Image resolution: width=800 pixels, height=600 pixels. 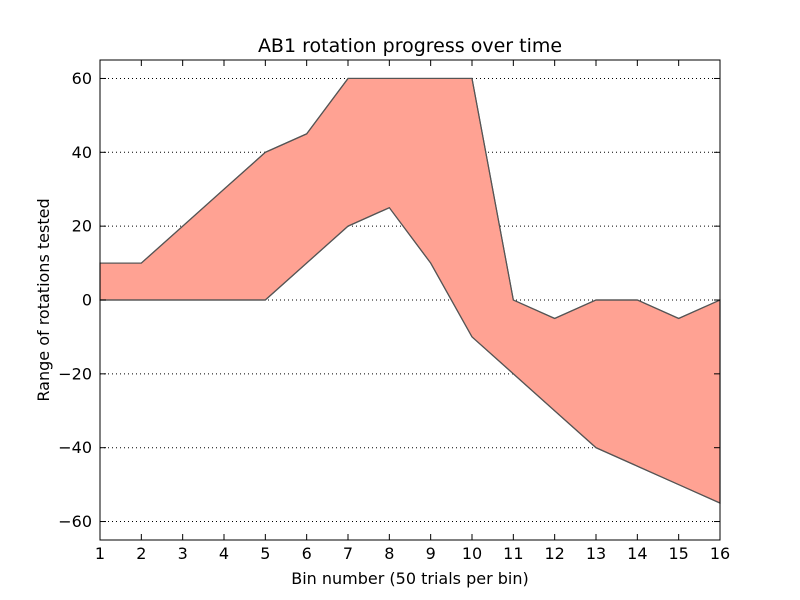 What do you see at coordinates (678, 553) in the screenshot?
I see `x-tick-label-14: 15` at bounding box center [678, 553].